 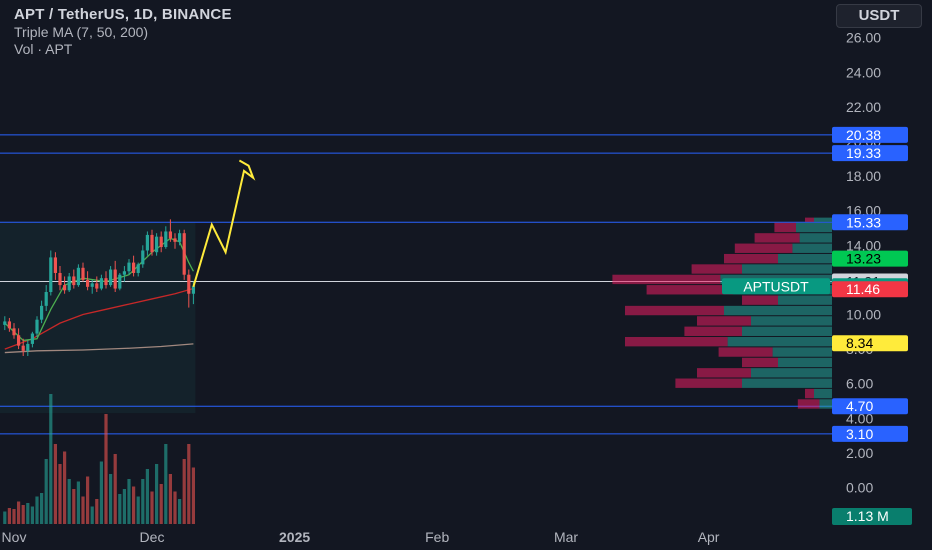 I want to click on price-label: 3.10, so click(x=859, y=434).